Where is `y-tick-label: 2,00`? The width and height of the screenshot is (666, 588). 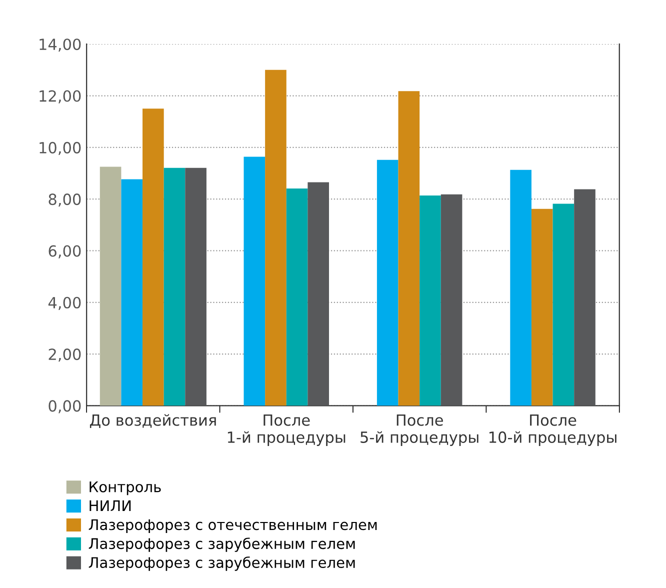
y-tick-label: 2,00 is located at coordinates (64, 355).